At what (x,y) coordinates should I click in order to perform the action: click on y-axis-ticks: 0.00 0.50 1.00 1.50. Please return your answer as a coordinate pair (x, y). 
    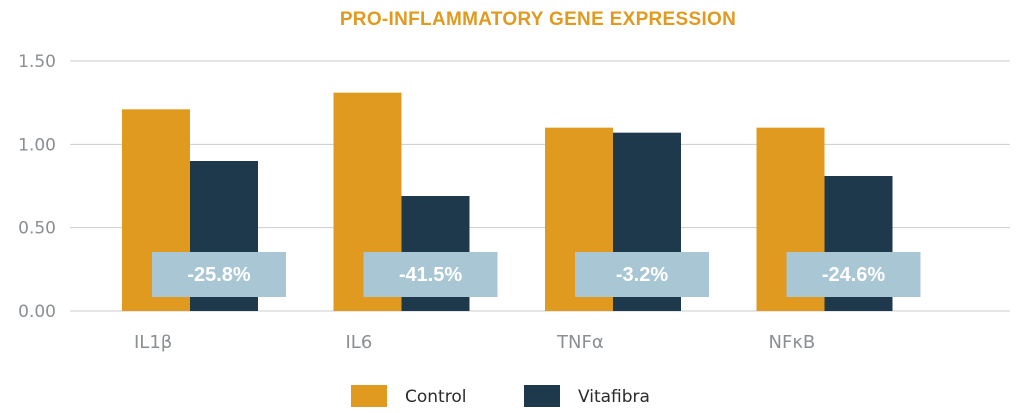
    Looking at the image, I should click on (37, 187).